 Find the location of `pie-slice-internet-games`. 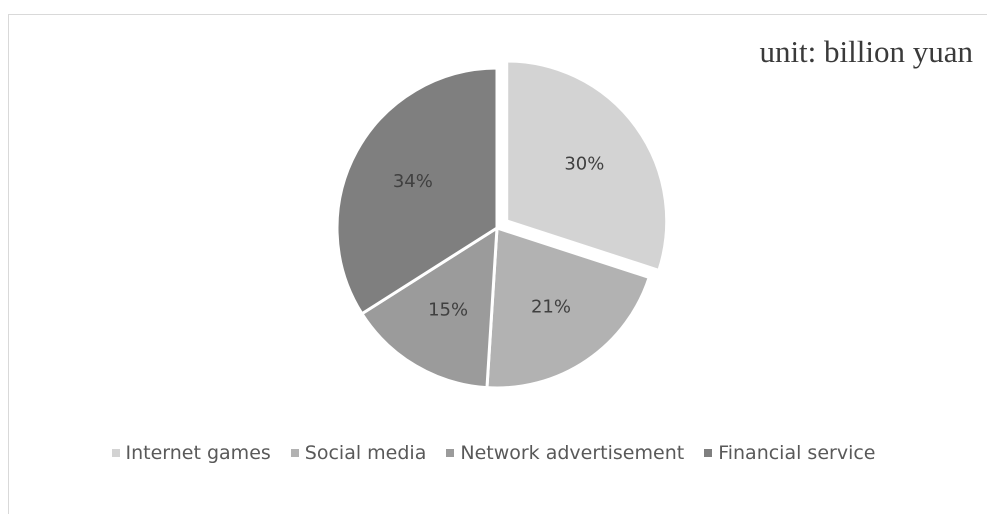

pie-slice-internet-games is located at coordinates (587, 166).